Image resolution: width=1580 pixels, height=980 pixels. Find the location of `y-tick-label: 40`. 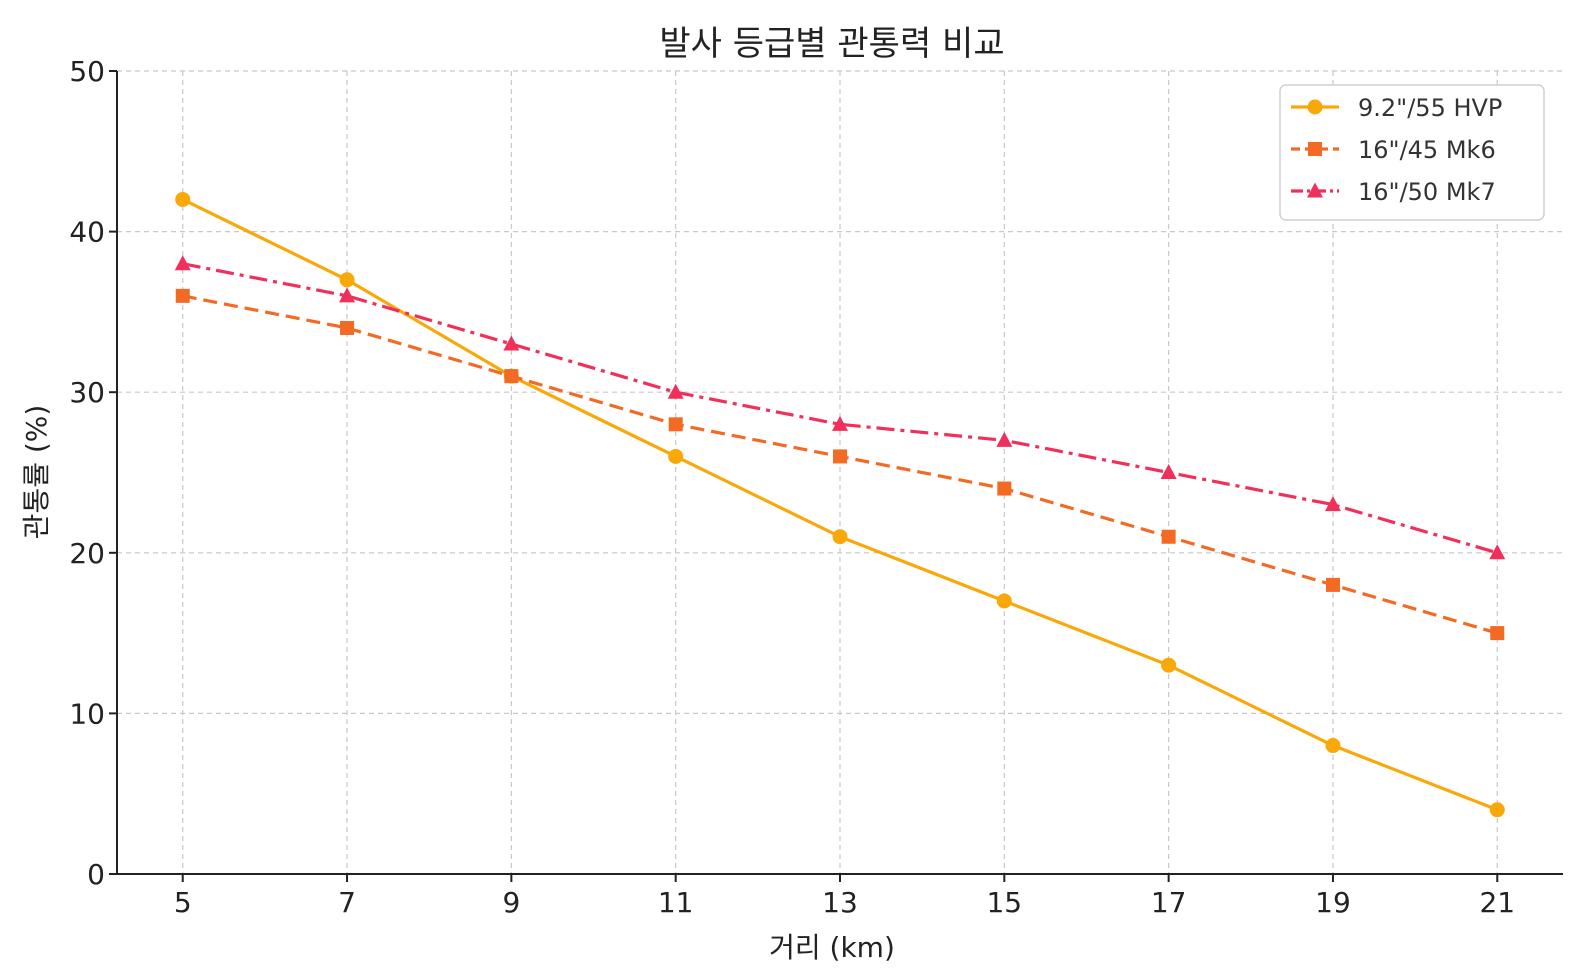

y-tick-label: 40 is located at coordinates (87, 232).